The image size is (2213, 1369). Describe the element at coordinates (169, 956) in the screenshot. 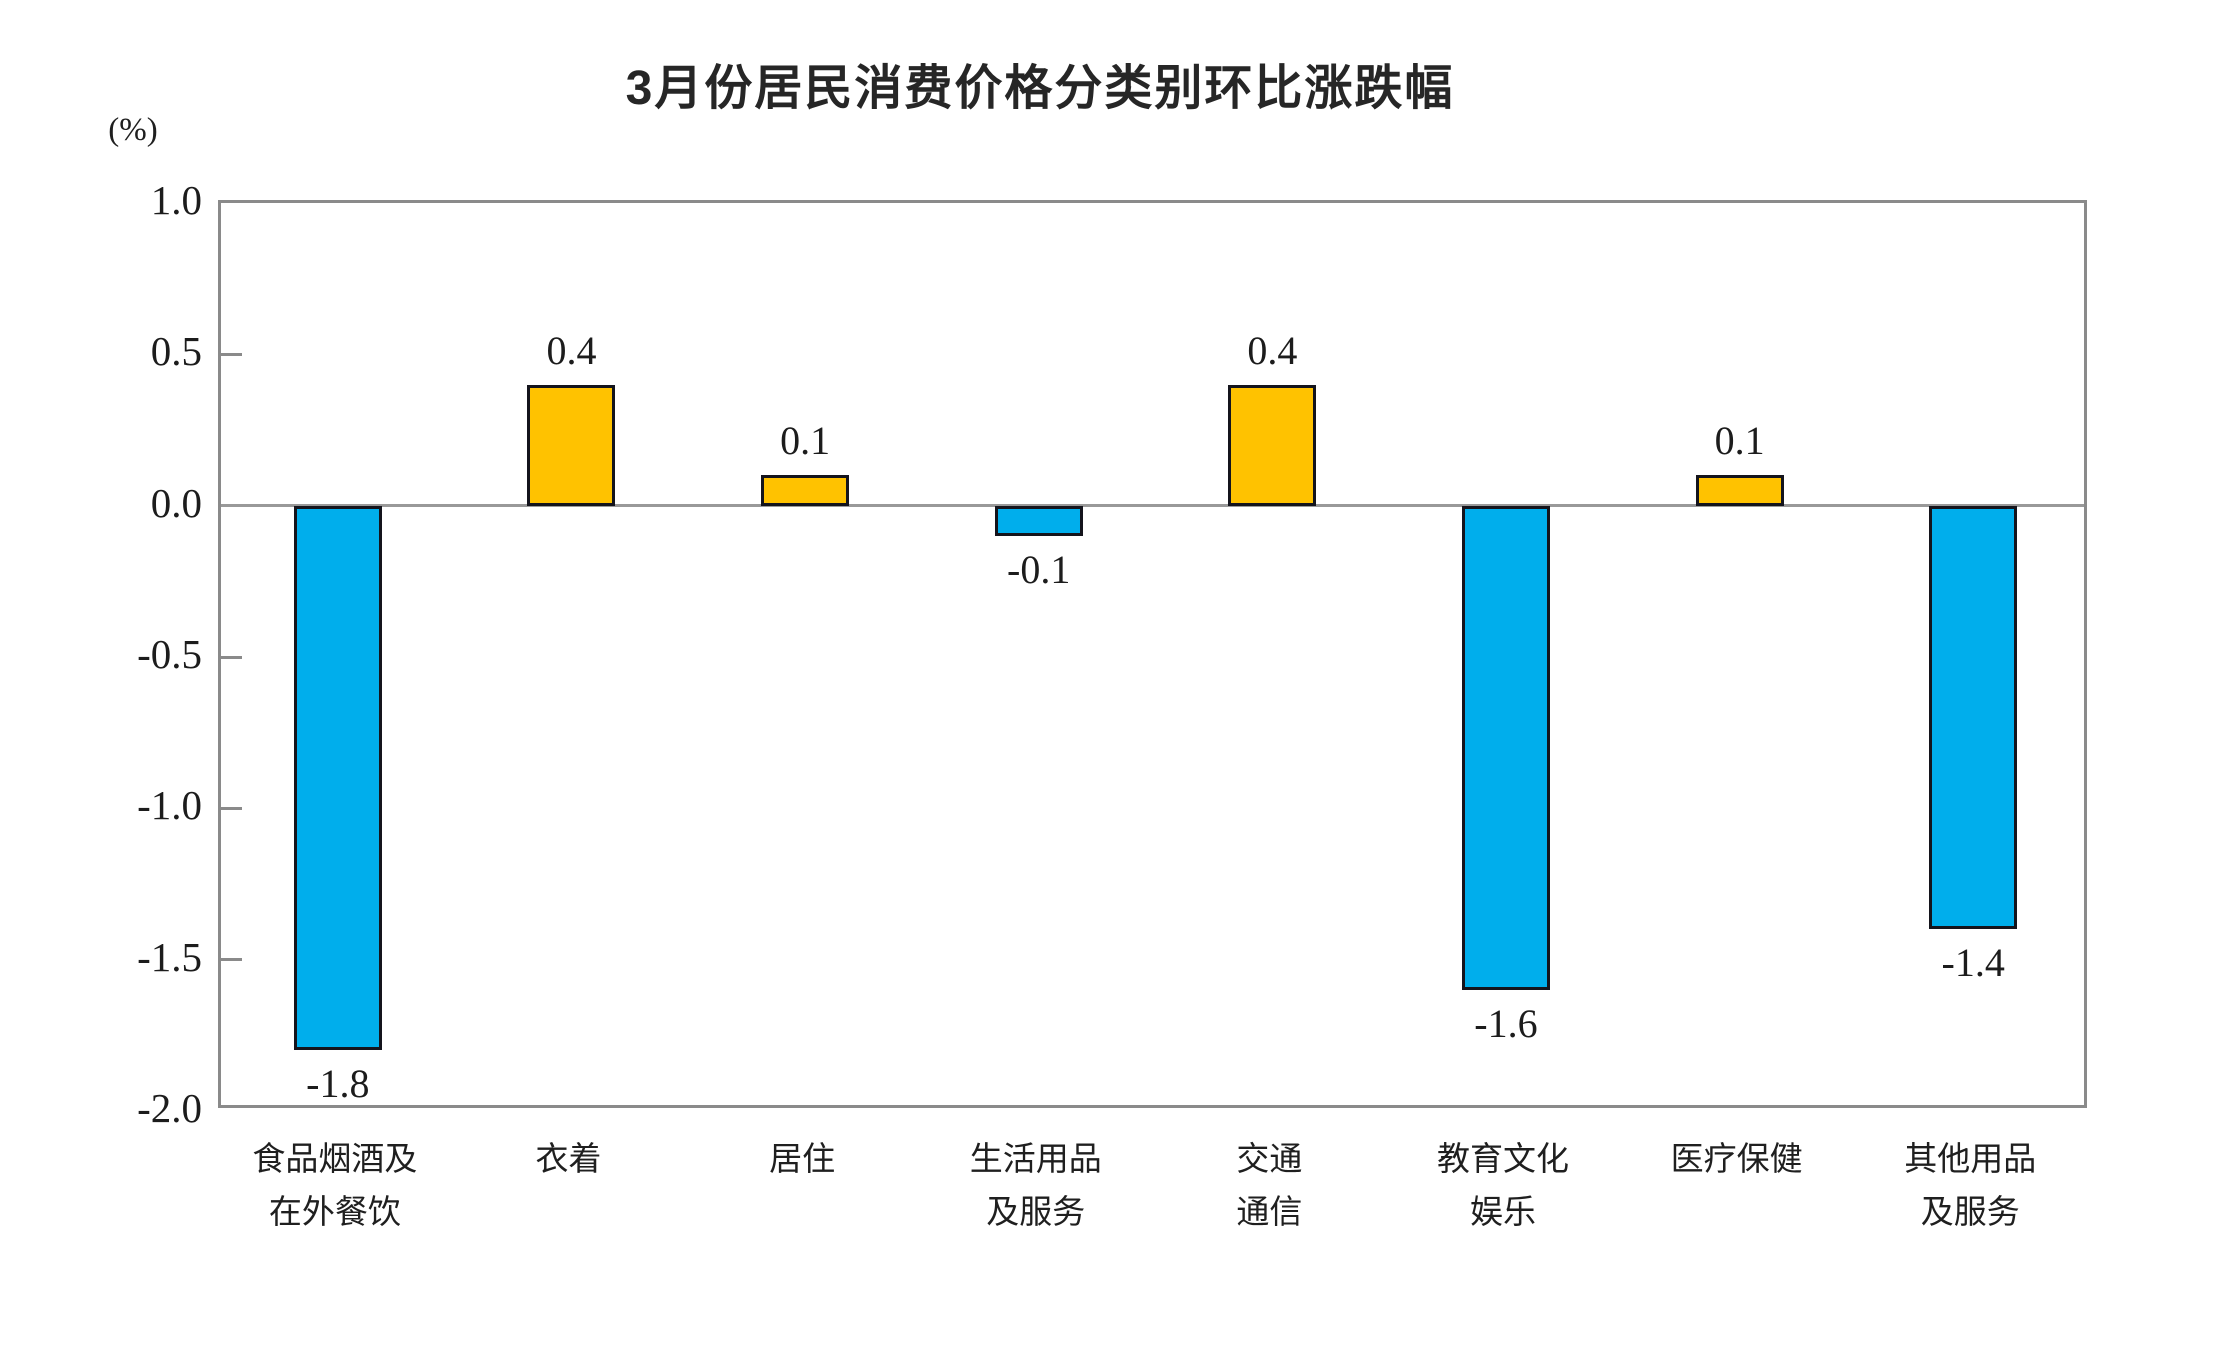

I see `y-tick-label: -1.5` at that location.